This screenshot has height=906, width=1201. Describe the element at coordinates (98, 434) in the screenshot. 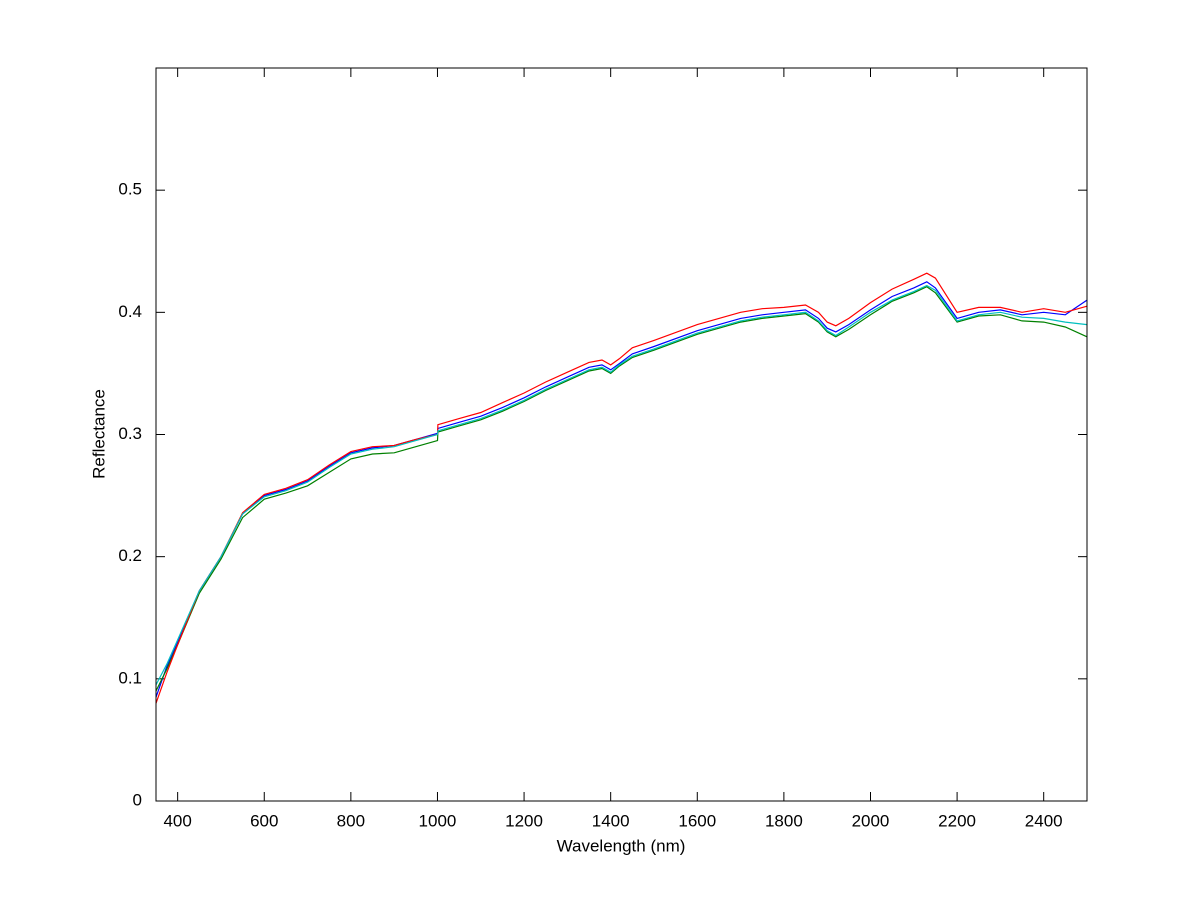

I see `y-axis-label: Reflectance` at that location.